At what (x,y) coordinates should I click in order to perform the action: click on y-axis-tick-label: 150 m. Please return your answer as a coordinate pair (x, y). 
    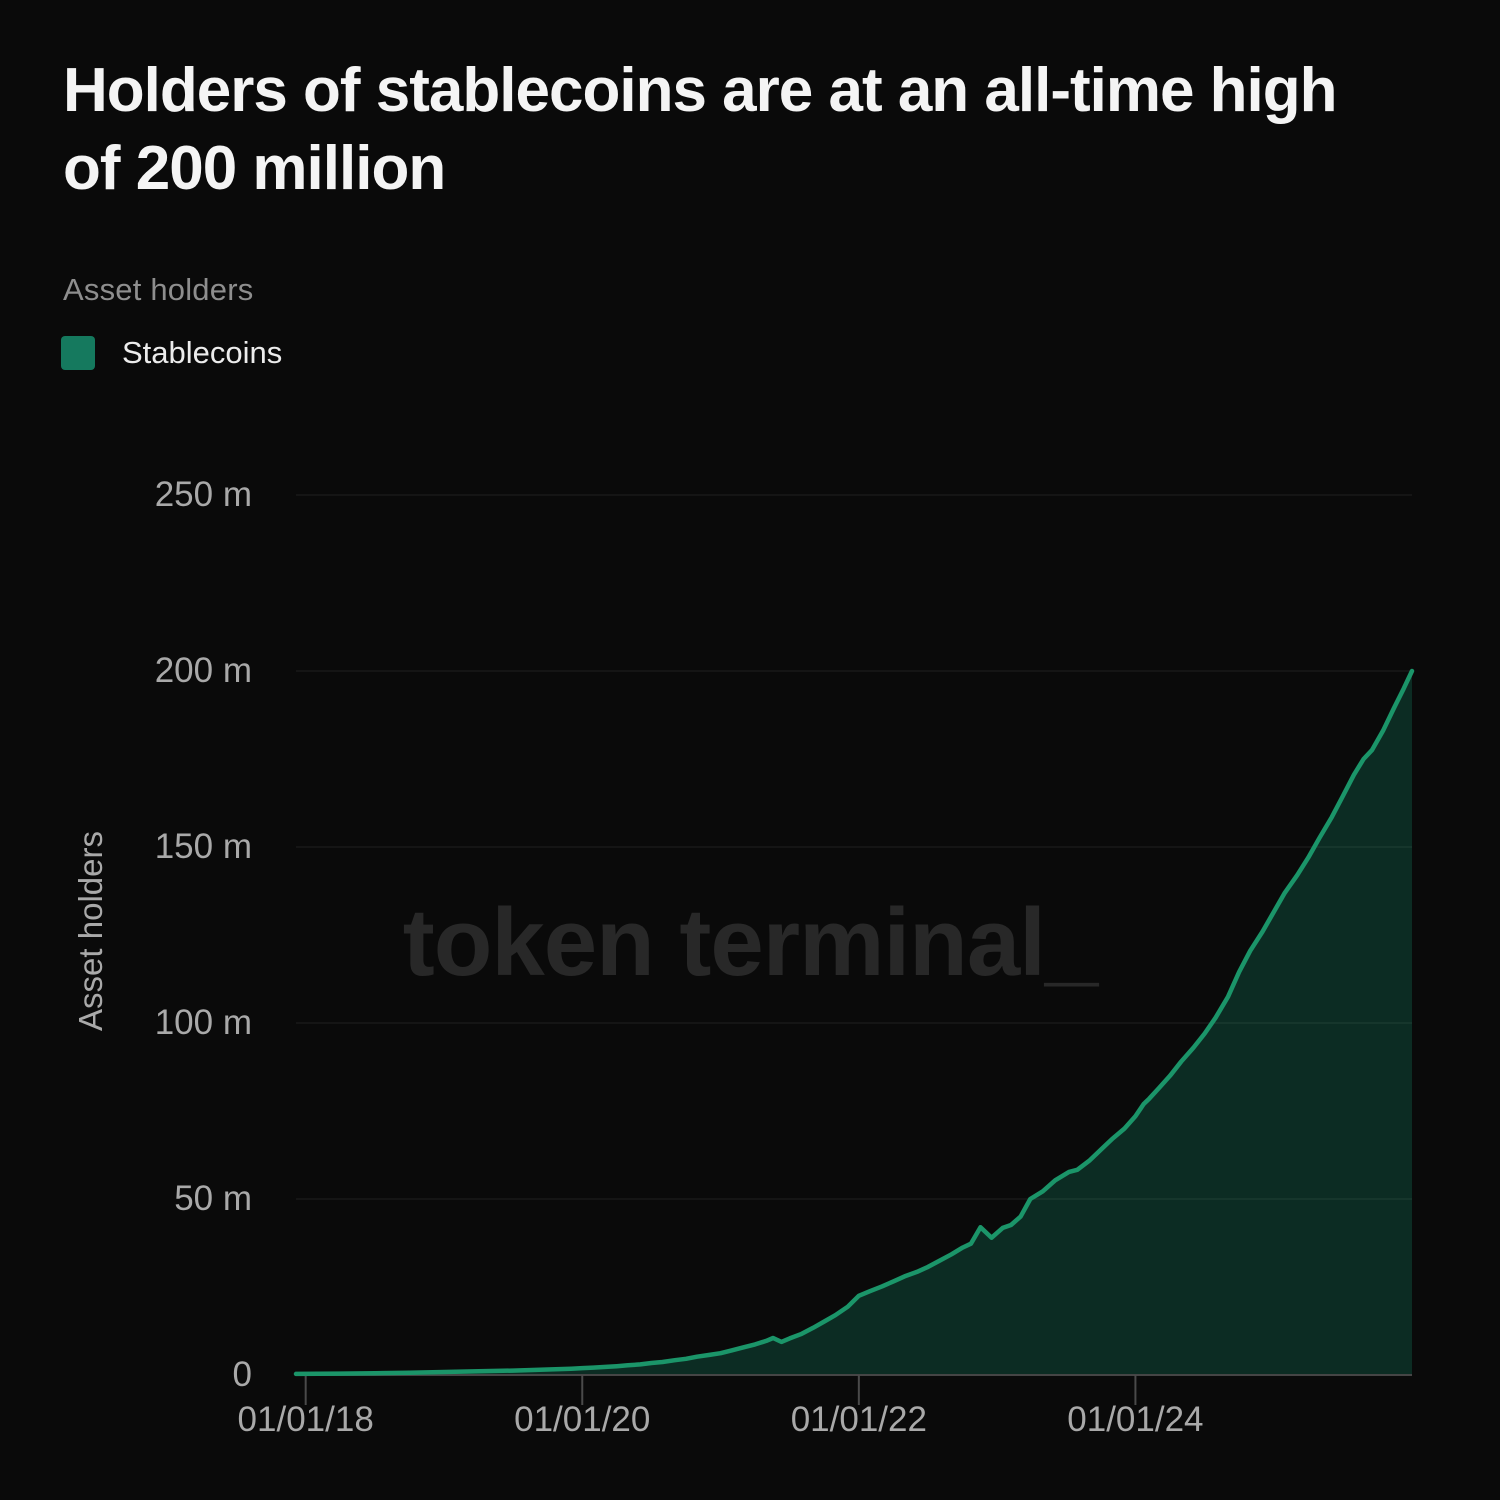
    Looking at the image, I should click on (203, 846).